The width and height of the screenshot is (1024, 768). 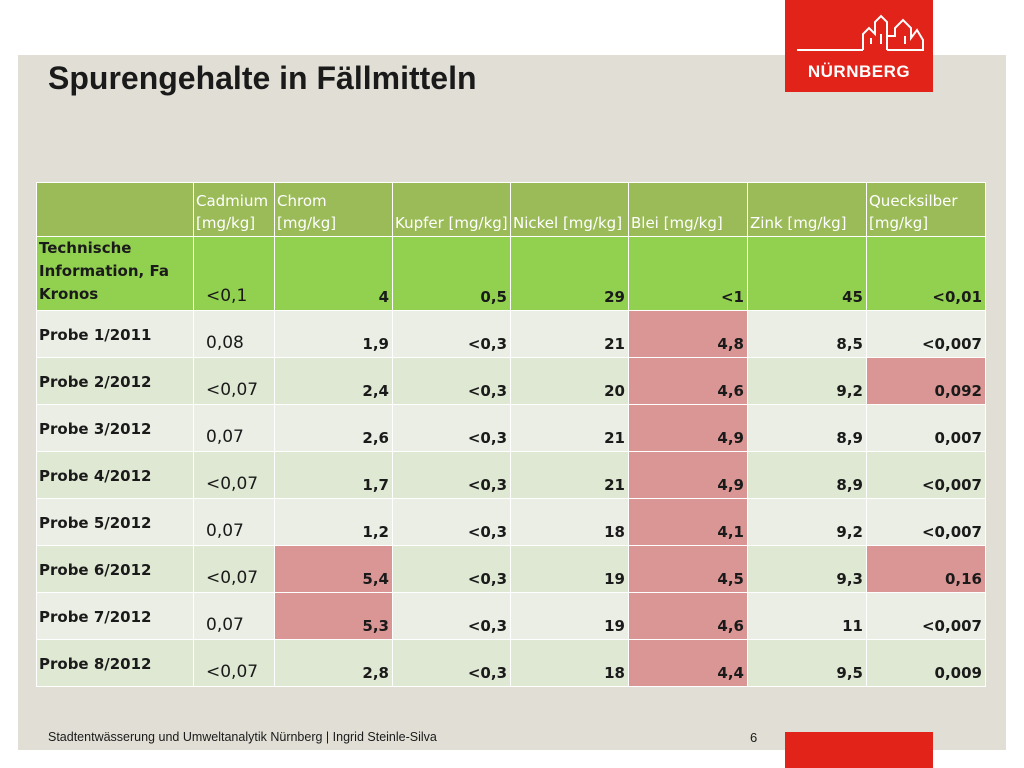 I want to click on nuernberg-logo: NÜRNBERG, so click(x=859, y=46).